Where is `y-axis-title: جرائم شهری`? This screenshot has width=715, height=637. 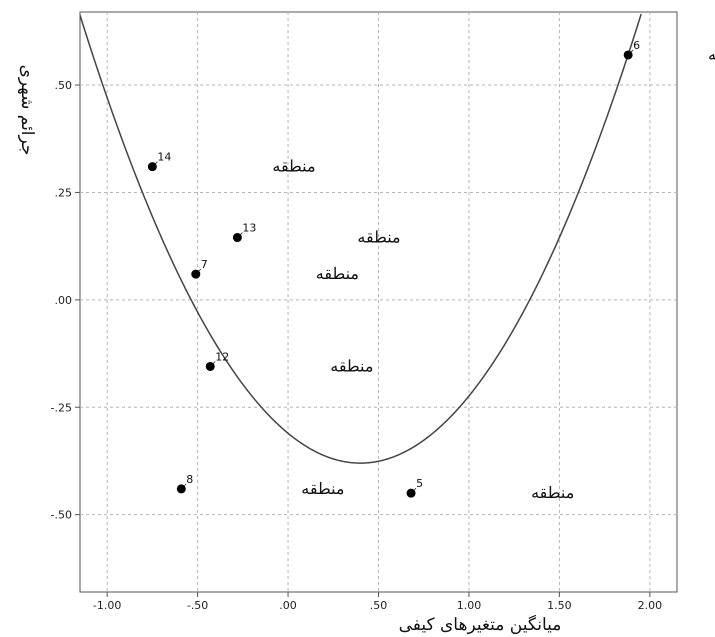
y-axis-title: جرائم شهری is located at coordinates (27, 110).